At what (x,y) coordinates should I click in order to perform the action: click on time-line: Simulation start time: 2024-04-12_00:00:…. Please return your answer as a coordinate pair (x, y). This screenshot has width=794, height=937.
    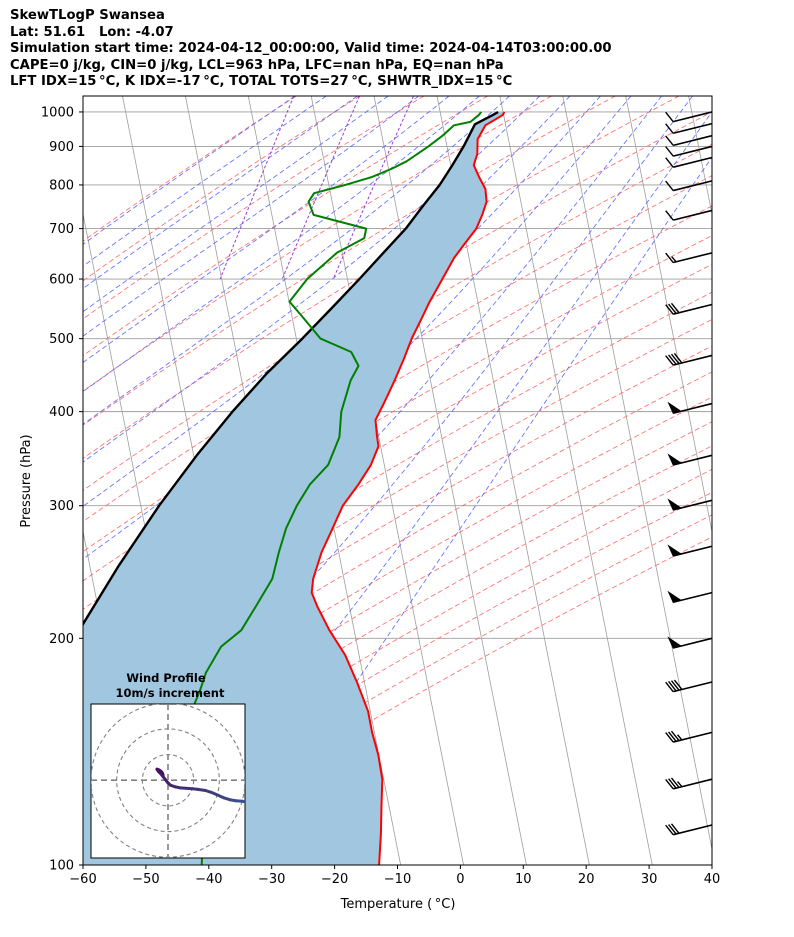
    Looking at the image, I should click on (311, 49).